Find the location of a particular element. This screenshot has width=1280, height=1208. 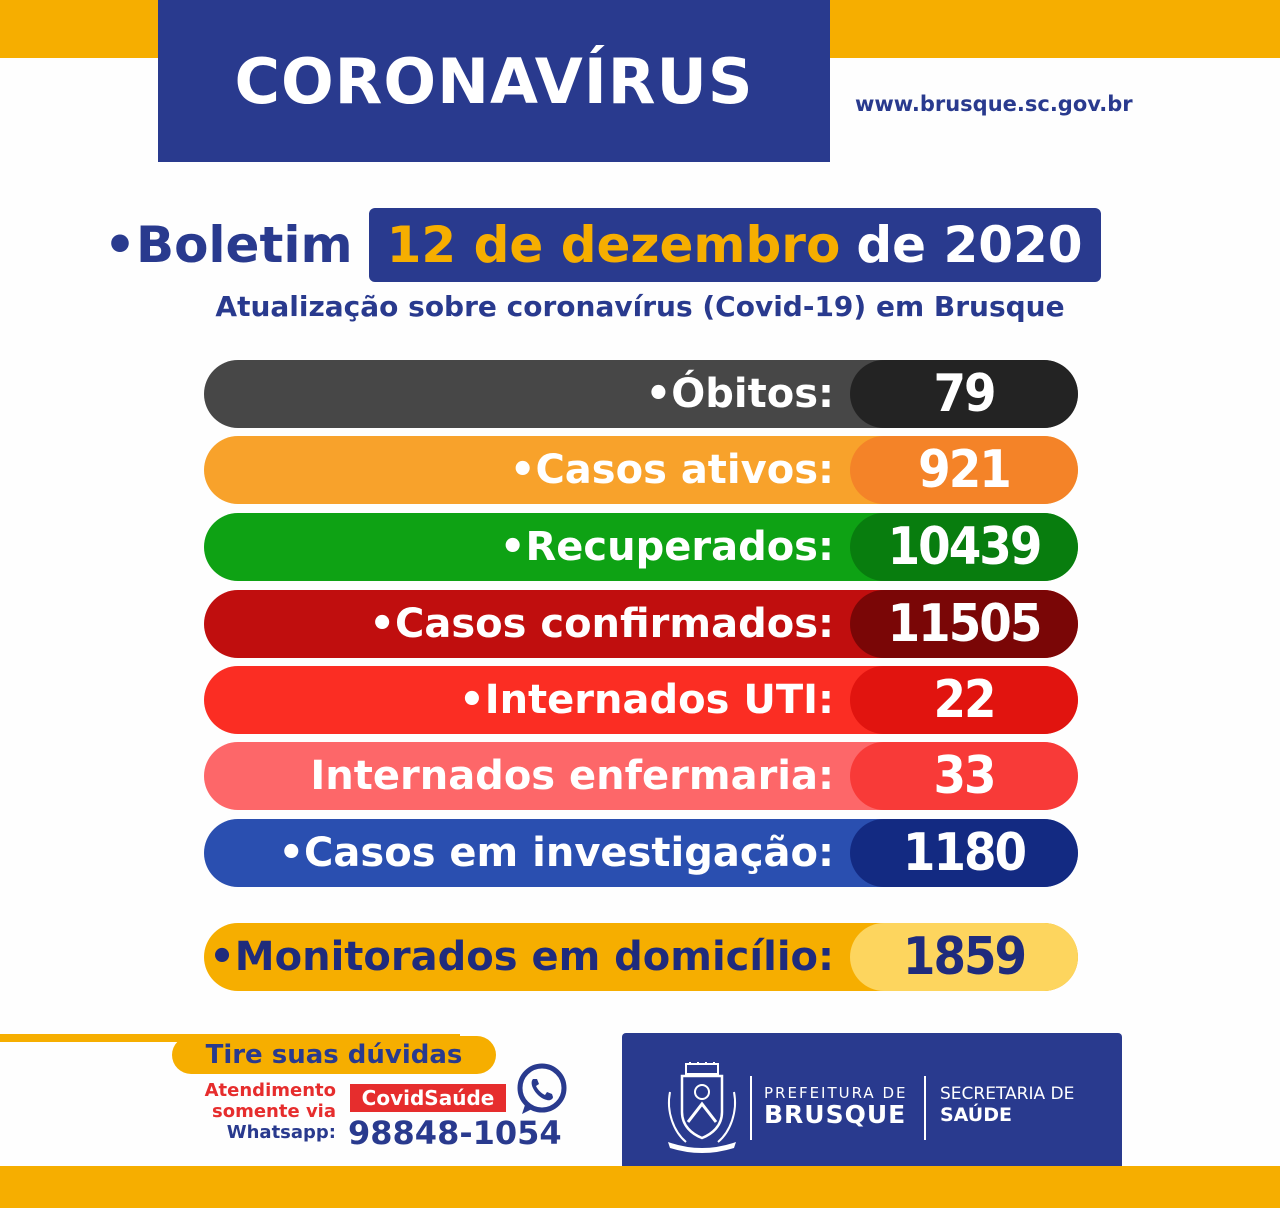

service-note: Atendimento somente via Whatsapp: is located at coordinates (261, 1111).